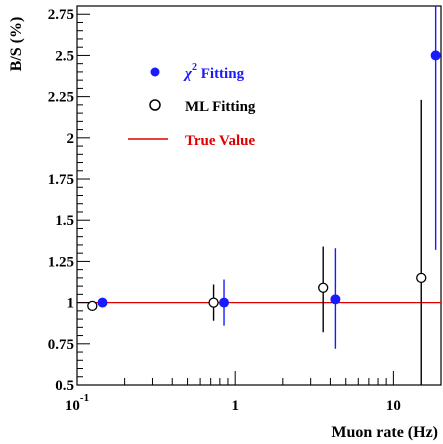 The width and height of the screenshot is (443, 444). What do you see at coordinates (61, 98) in the screenshot?
I see `y-tick-label: 2.25` at bounding box center [61, 98].